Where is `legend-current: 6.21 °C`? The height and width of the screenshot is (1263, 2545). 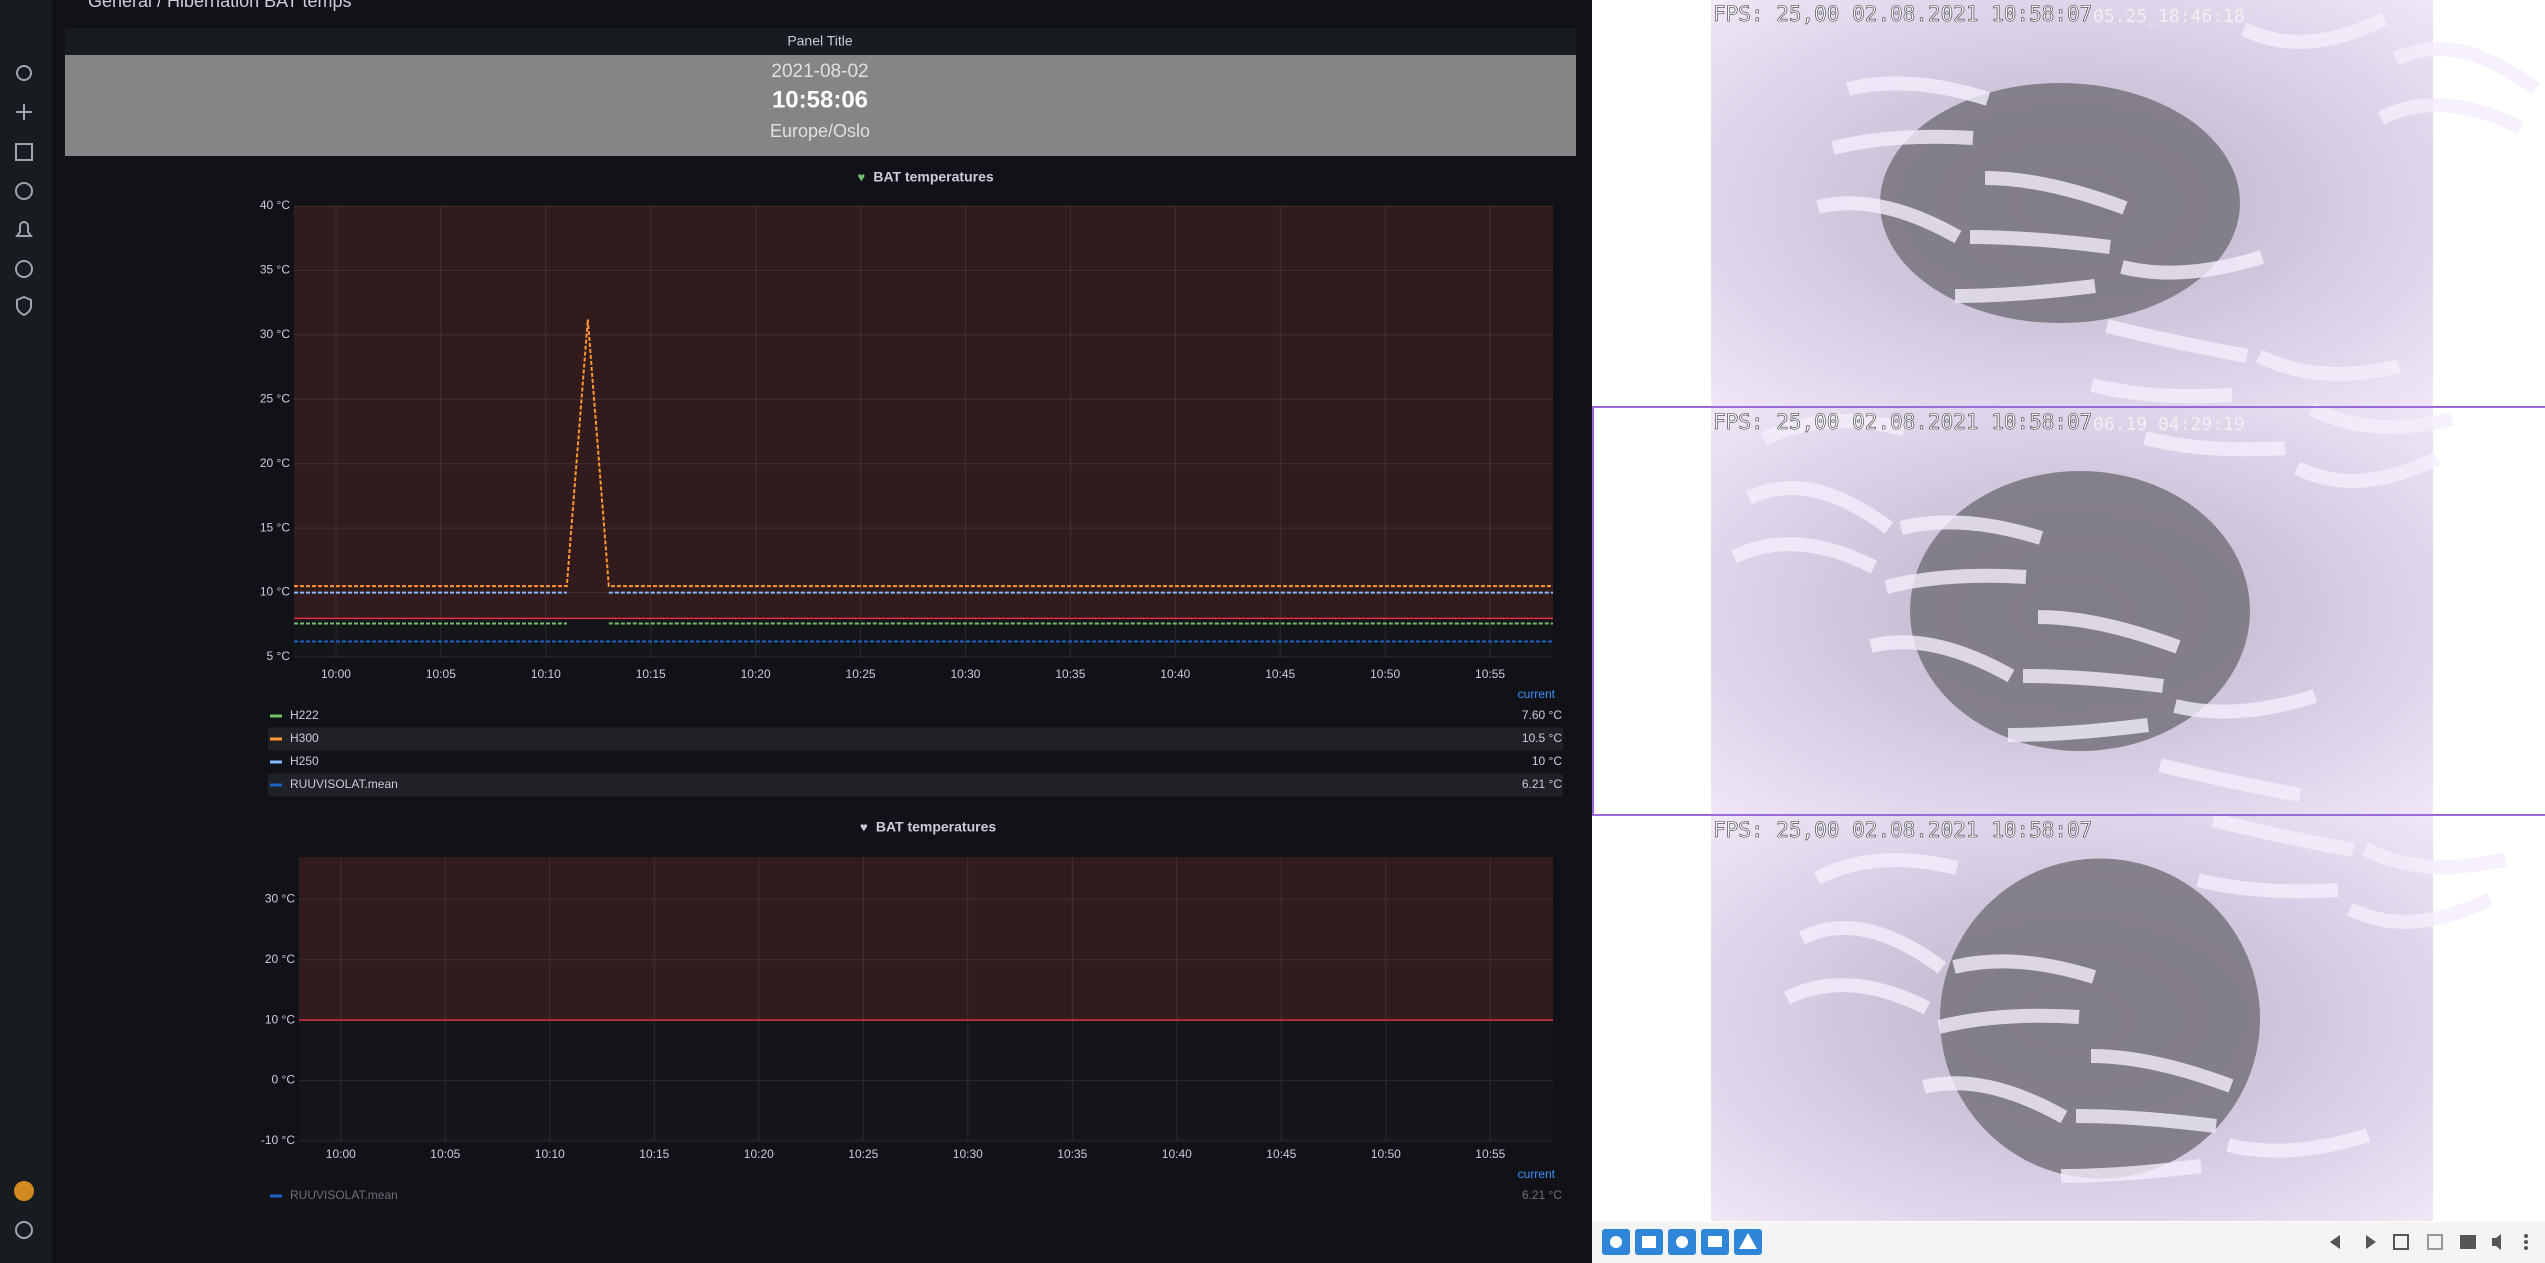 legend-current: 6.21 °C is located at coordinates (1542, 784).